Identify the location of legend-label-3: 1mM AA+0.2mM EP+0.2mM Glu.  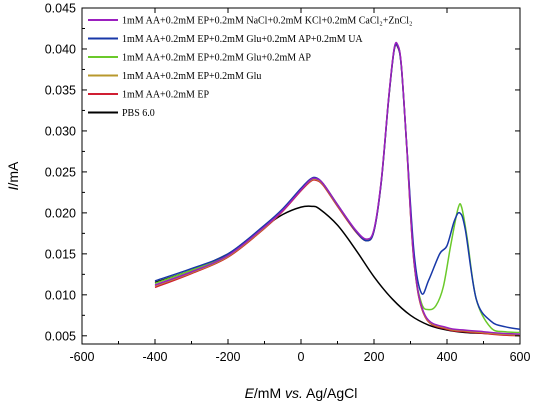
(191, 76).